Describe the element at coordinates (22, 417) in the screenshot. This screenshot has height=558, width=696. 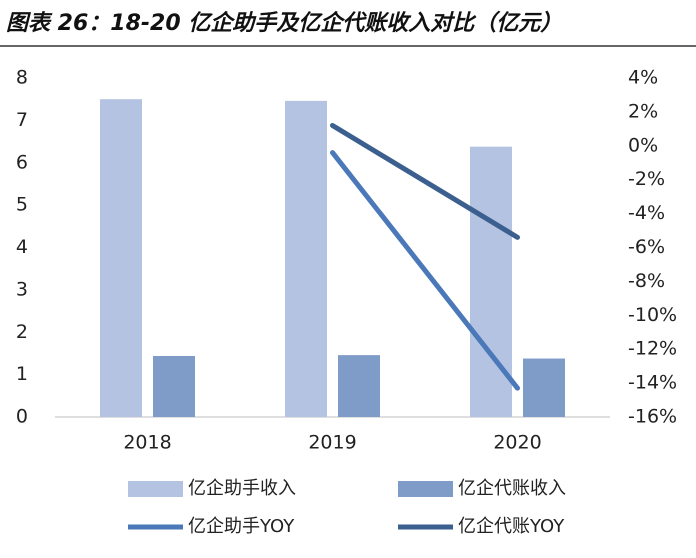
I see `y-tick-label: 0` at that location.